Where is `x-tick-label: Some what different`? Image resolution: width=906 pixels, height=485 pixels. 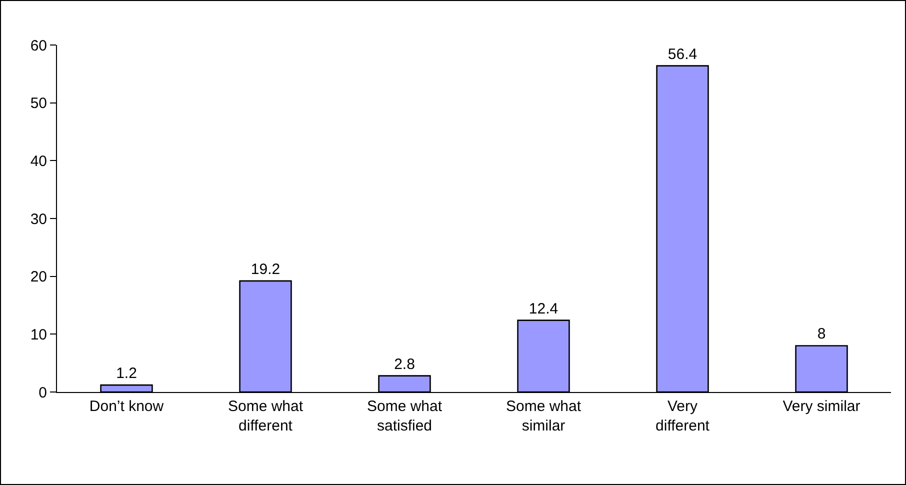 x-tick-label: Some what different is located at coordinates (266, 416).